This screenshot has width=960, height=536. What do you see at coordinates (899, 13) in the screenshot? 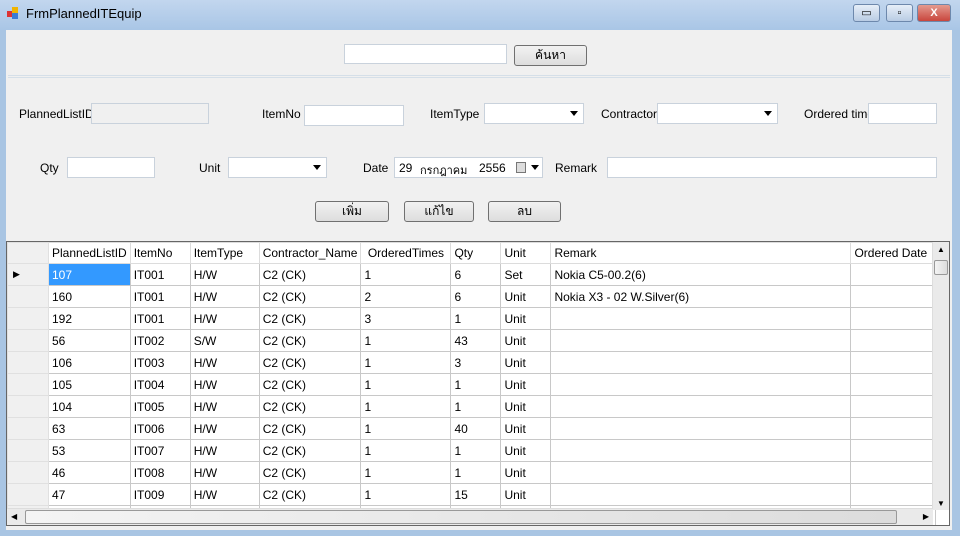
I see `maximize-button: ▫` at bounding box center [899, 13].